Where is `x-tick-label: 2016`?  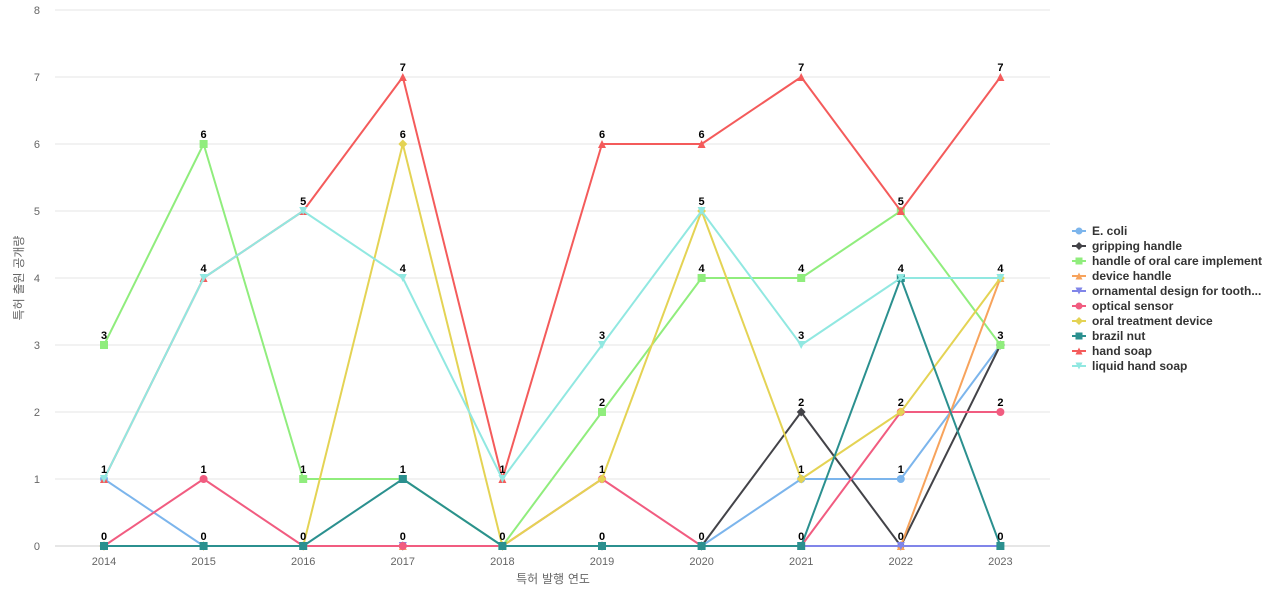 x-tick-label: 2016 is located at coordinates (303, 562).